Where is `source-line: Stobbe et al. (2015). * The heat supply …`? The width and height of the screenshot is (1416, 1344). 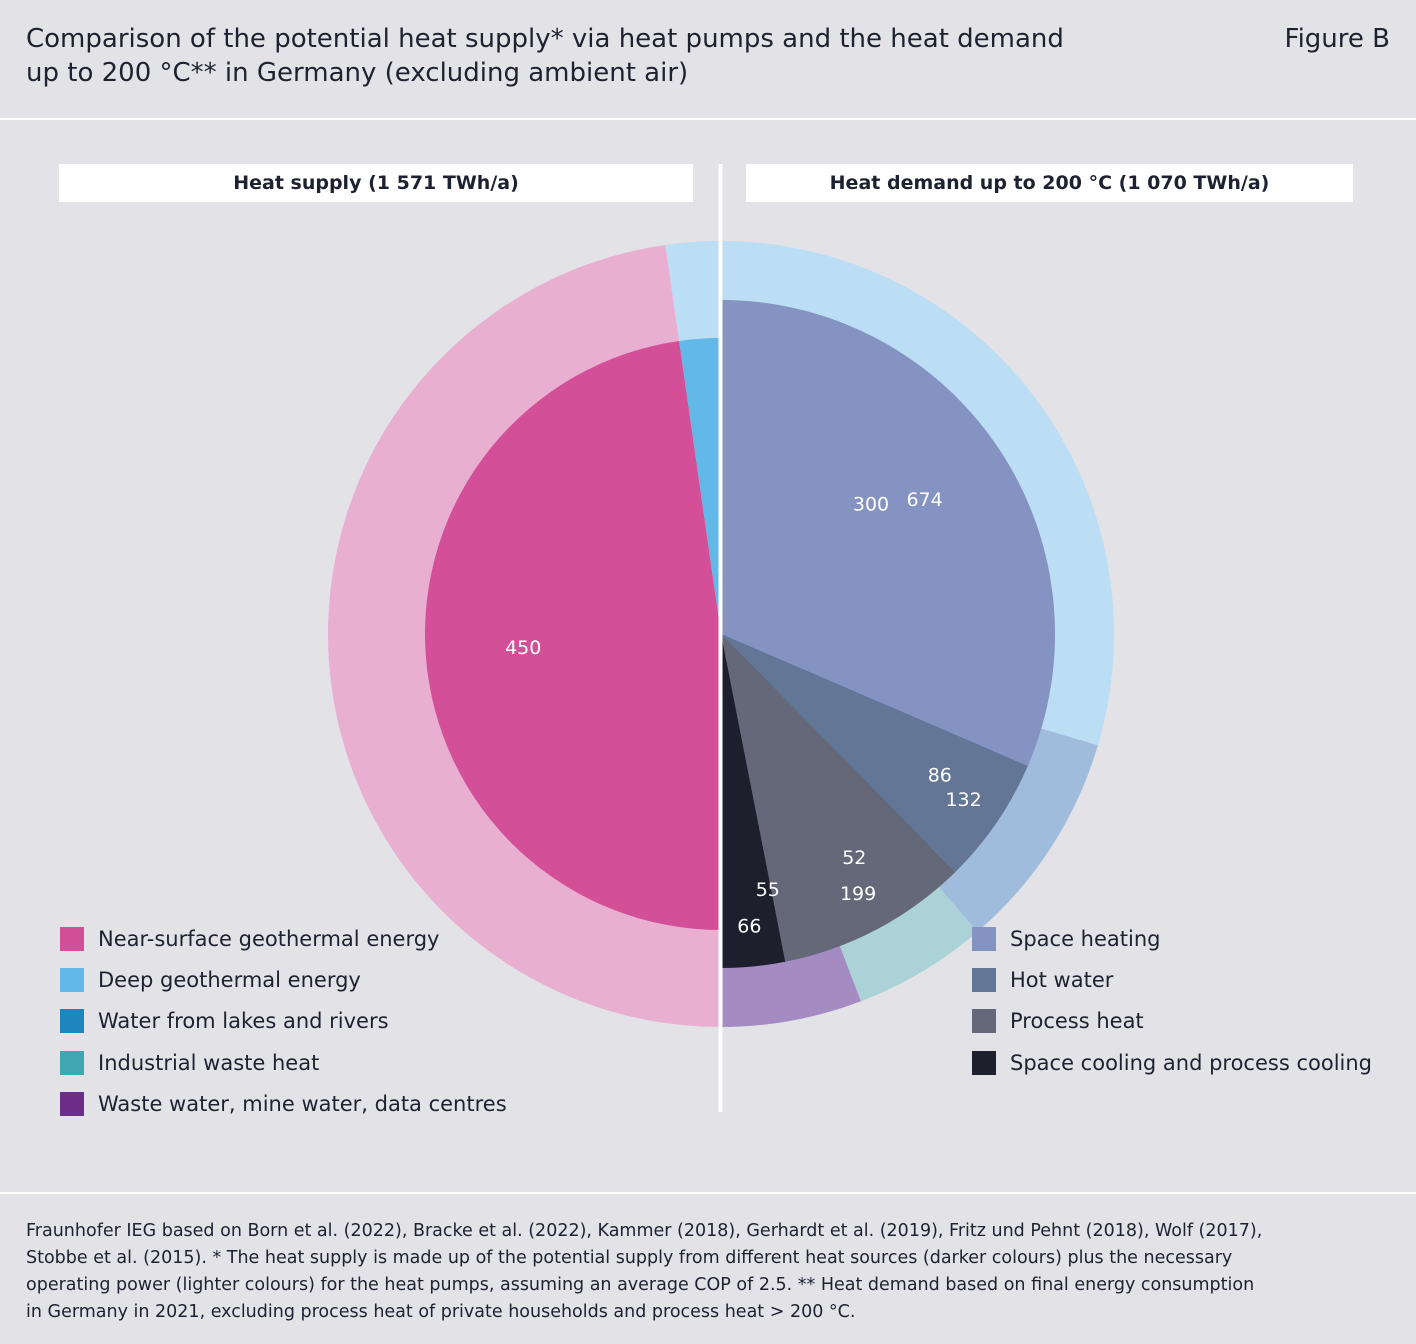
source-line: Stobbe et al. (2015). * The heat supply … is located at coordinates (629, 1258).